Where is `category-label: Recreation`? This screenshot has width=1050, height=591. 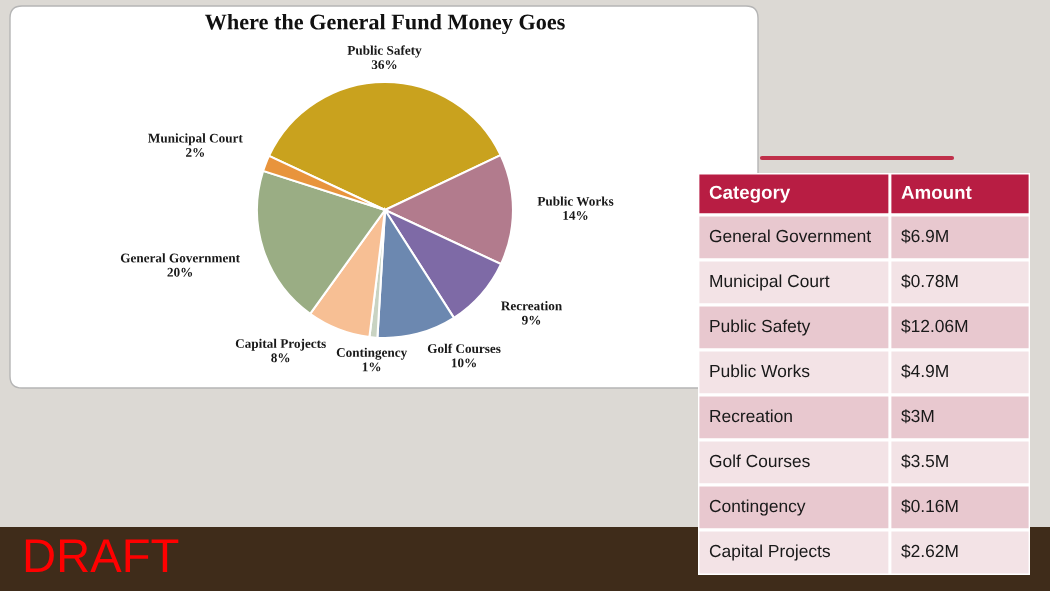 category-label: Recreation is located at coordinates (751, 416).